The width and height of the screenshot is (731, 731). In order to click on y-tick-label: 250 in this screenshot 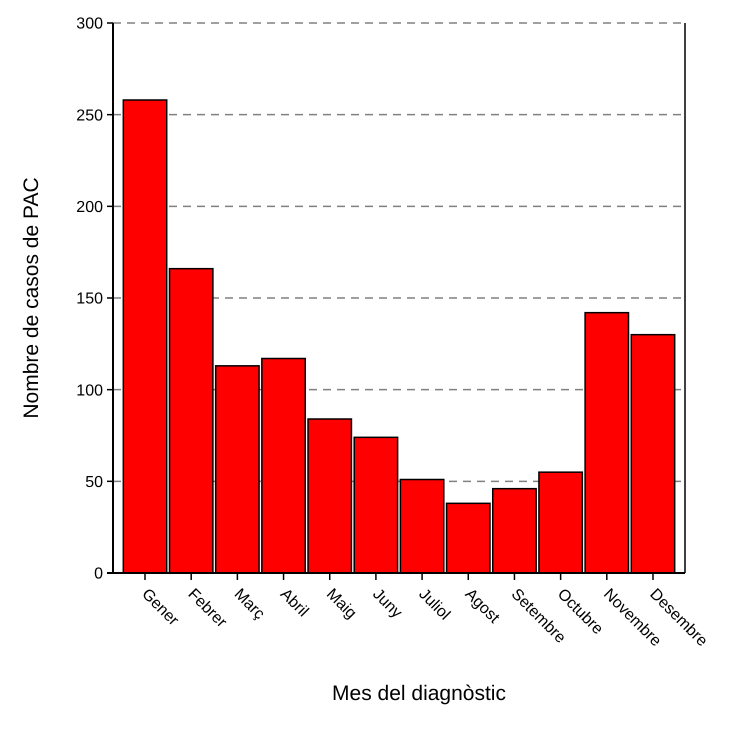, I will do `click(90, 115)`.